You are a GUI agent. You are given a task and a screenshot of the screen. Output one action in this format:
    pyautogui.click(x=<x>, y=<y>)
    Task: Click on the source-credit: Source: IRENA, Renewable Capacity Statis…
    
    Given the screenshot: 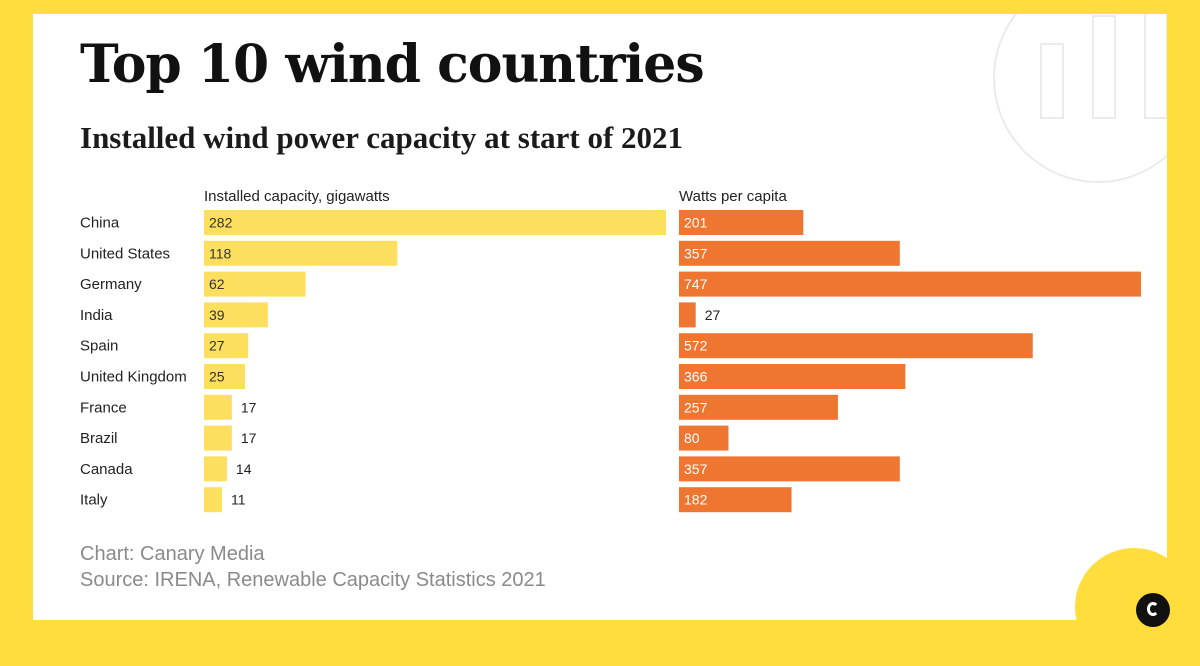 What is the action you would take?
    pyautogui.click(x=313, y=580)
    